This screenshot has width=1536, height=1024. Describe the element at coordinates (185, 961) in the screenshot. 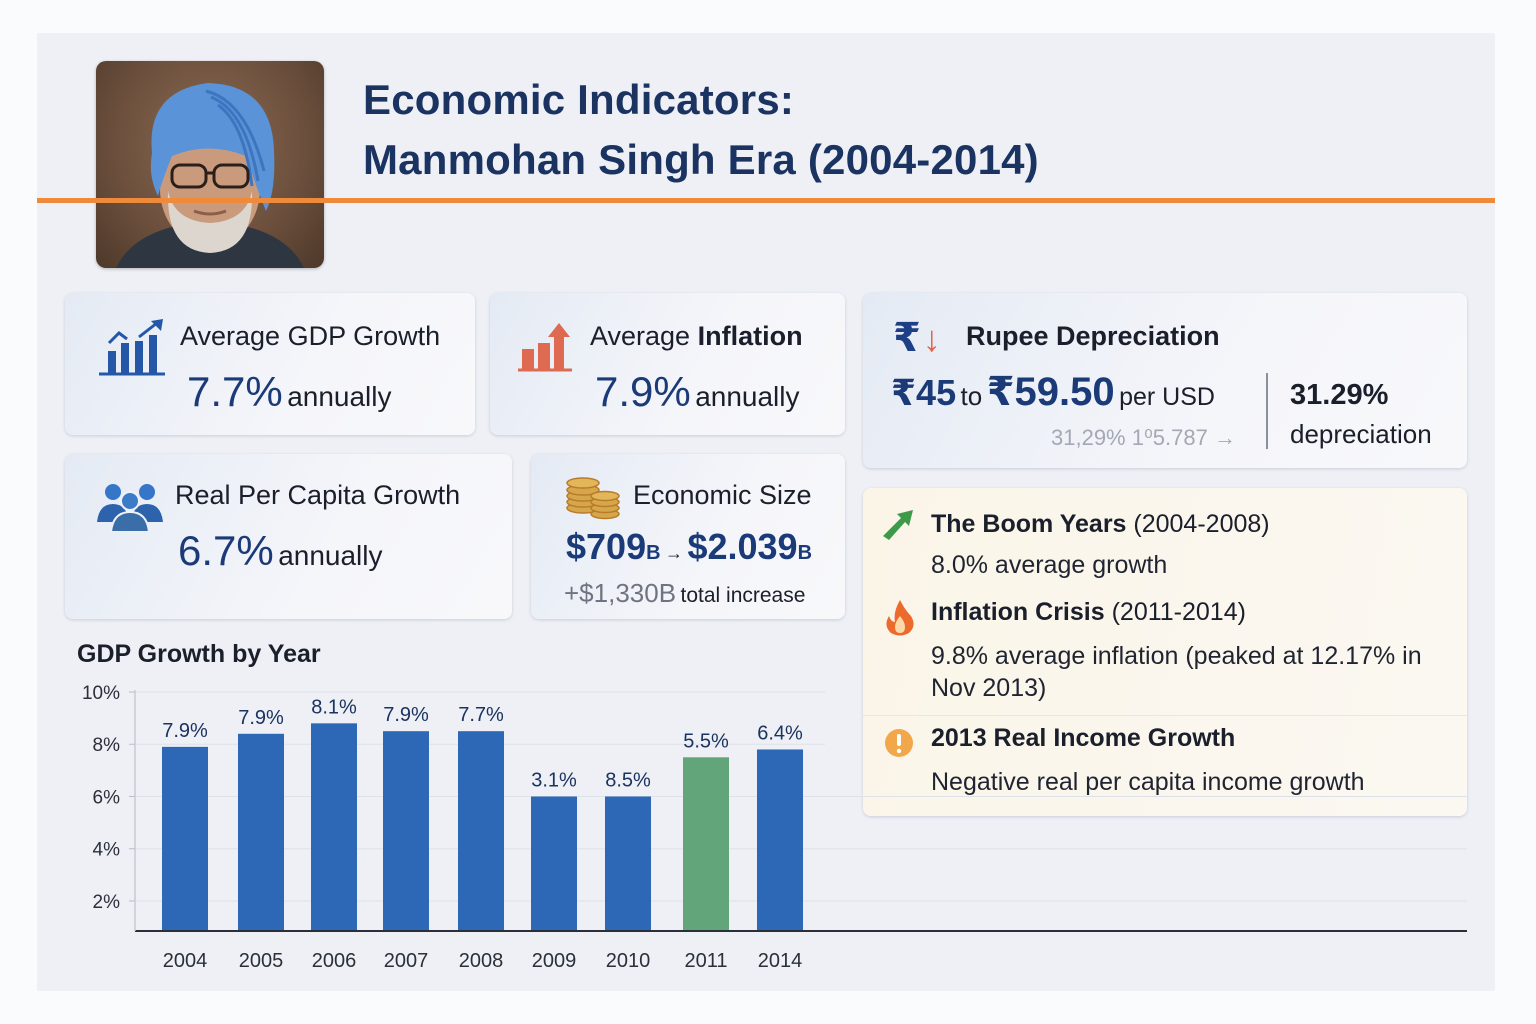

I see `x-tick-label-2004: 2004` at that location.